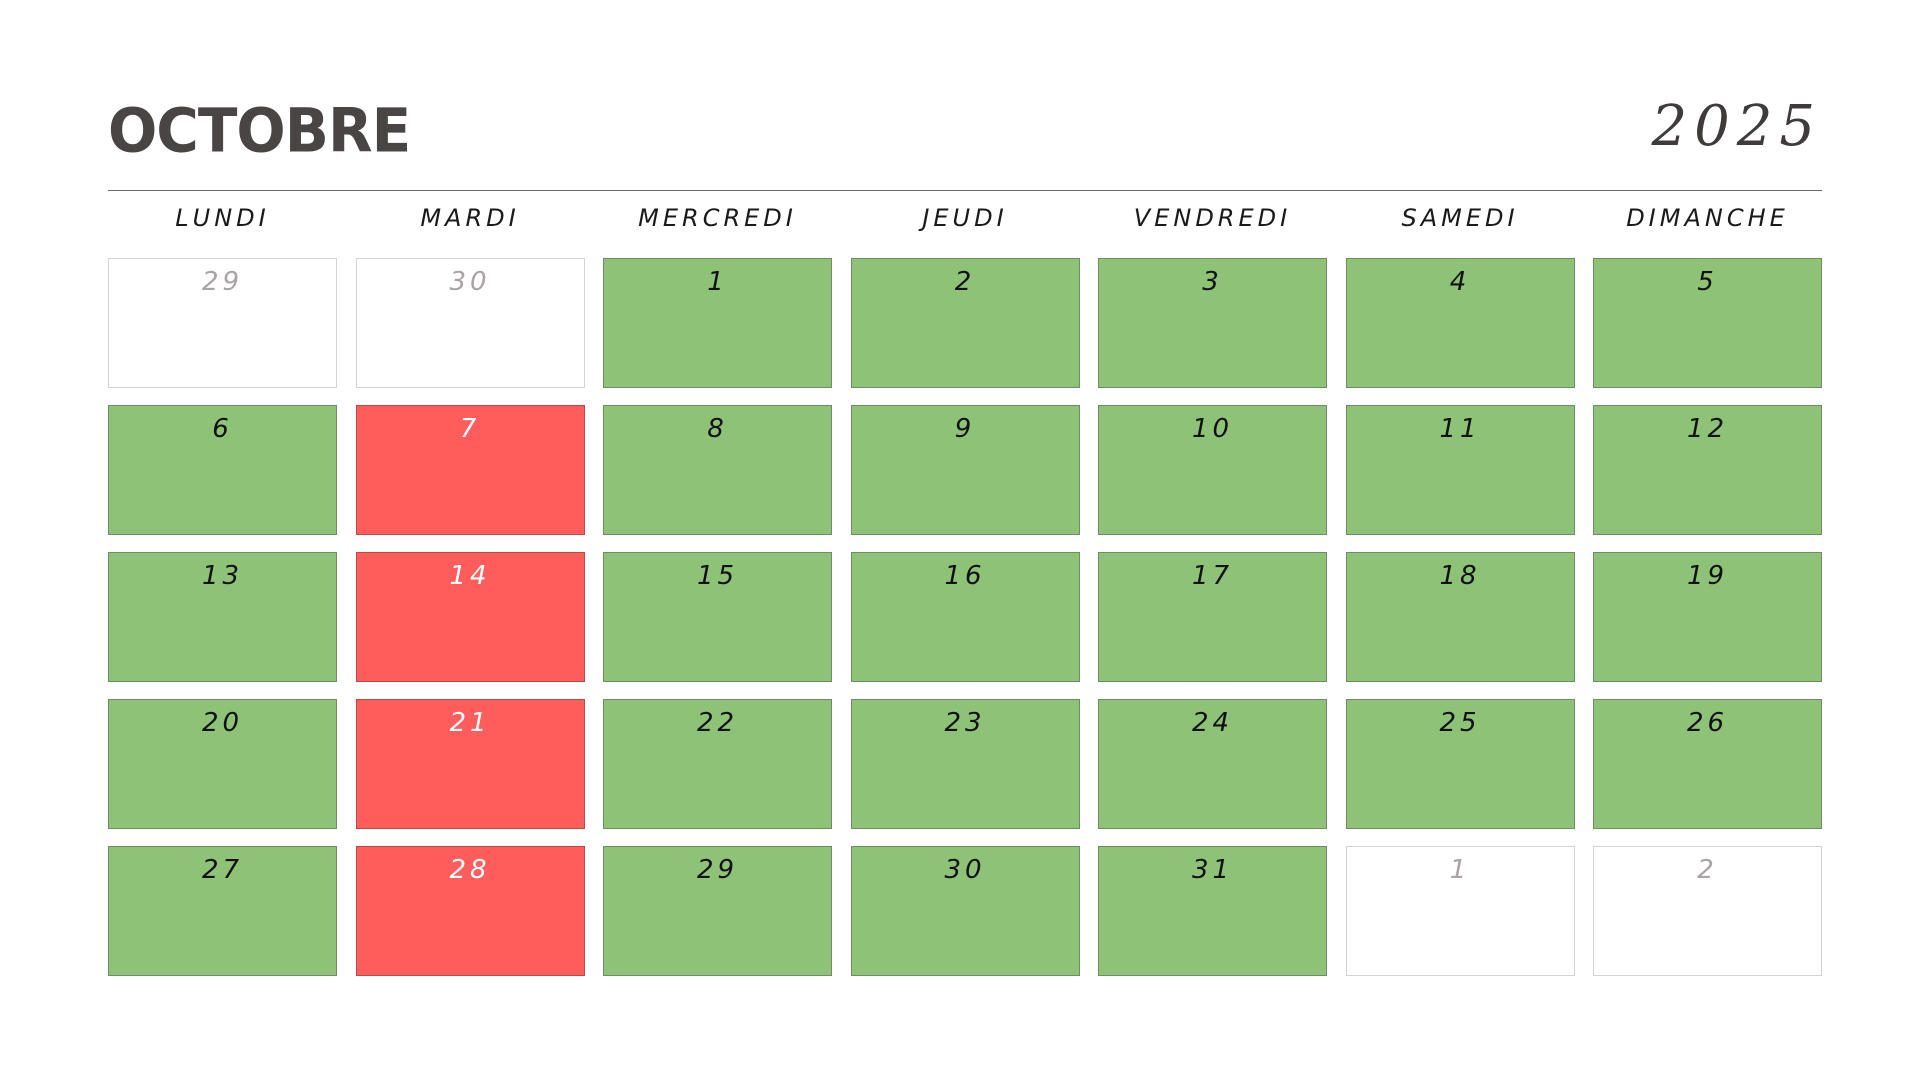 Image resolution: width=1920 pixels, height=1080 pixels. I want to click on day-number: 16, so click(965, 576).